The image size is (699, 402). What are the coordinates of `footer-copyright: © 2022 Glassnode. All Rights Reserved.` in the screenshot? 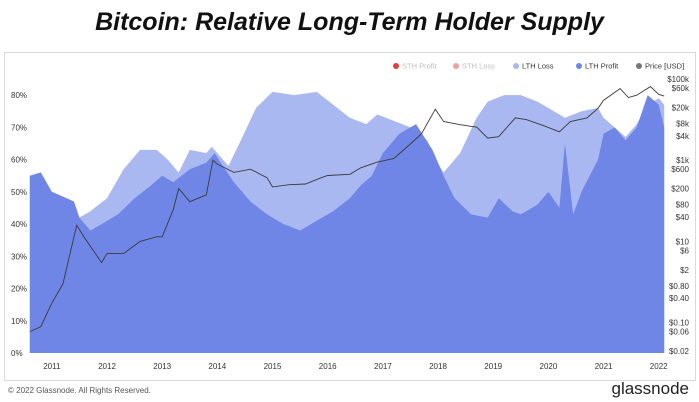 It's located at (79, 390).